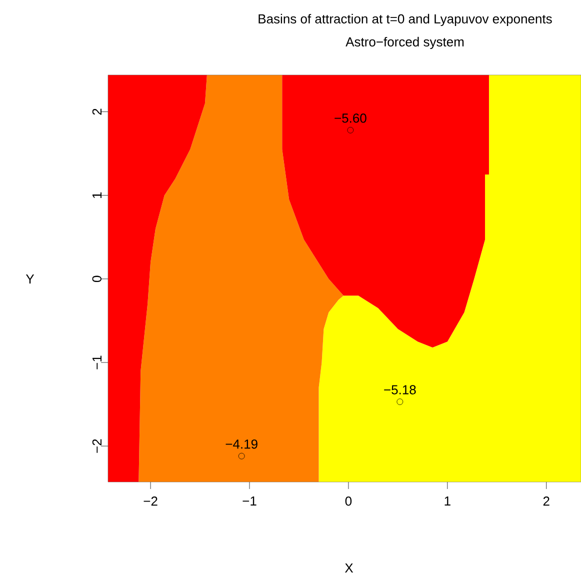 This screenshot has width=581, height=579. Describe the element at coordinates (97, 195) in the screenshot. I see `y-tick-label: 1` at that location.